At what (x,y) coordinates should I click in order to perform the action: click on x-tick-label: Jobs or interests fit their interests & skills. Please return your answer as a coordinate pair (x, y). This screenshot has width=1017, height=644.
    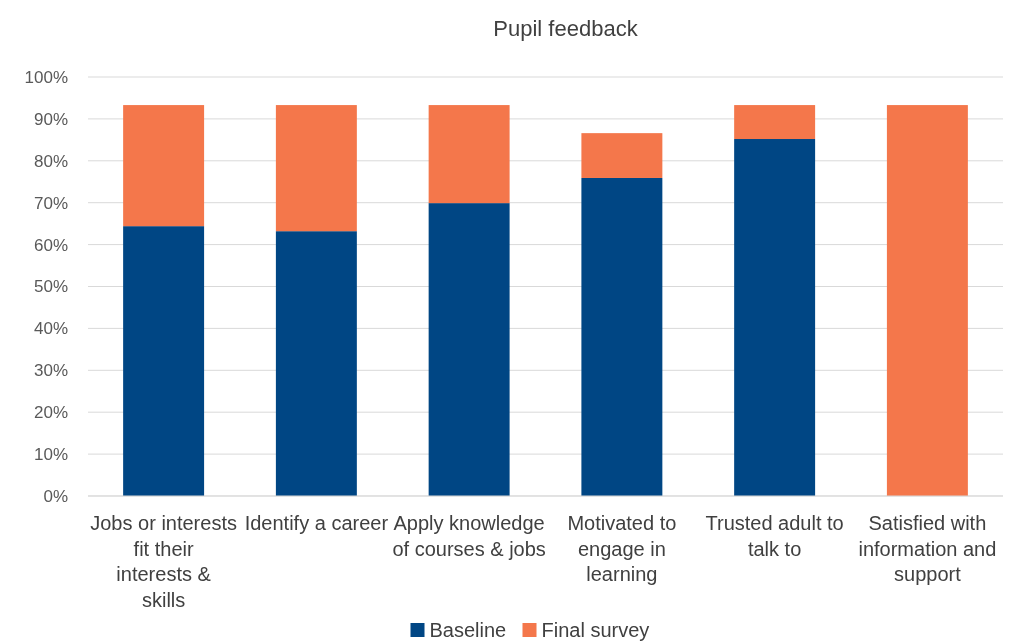
    Looking at the image, I should click on (163, 561).